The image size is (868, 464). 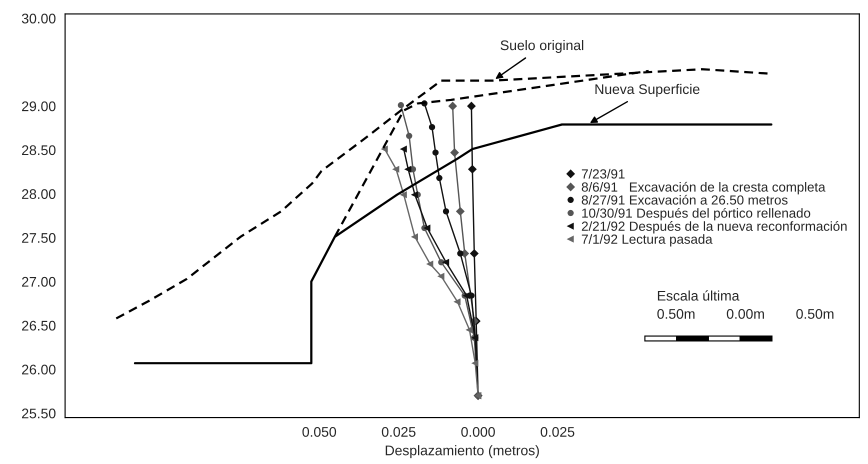 I want to click on y-tick-label: 30.00, so click(x=39, y=19).